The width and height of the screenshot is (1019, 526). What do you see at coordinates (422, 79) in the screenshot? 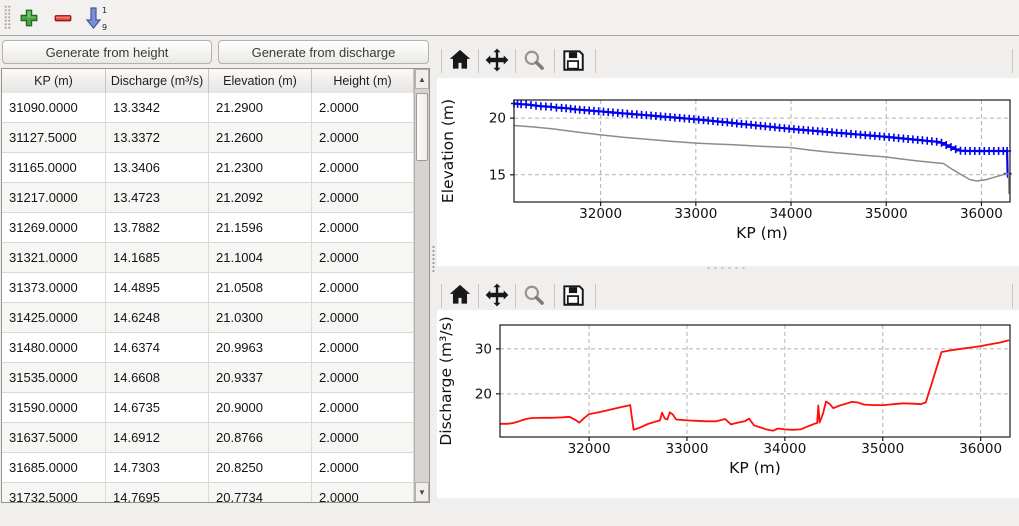
I see `scroll-up-button: ▲` at bounding box center [422, 79].